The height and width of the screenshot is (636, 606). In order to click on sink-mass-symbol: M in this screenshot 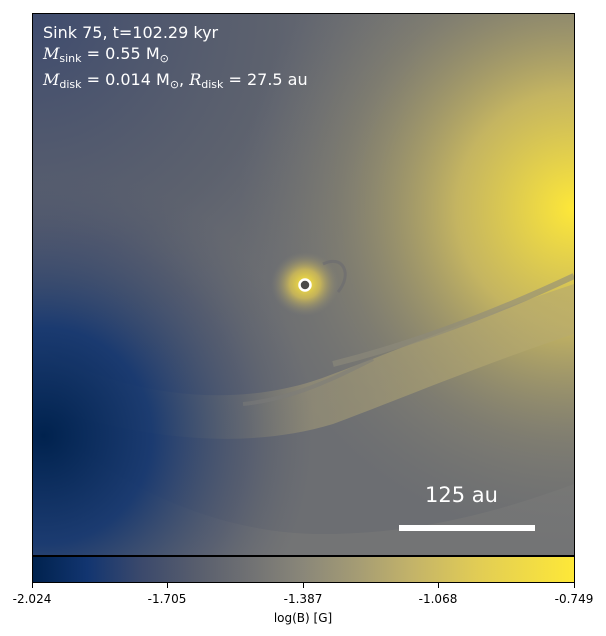, I will do `click(51, 53)`.